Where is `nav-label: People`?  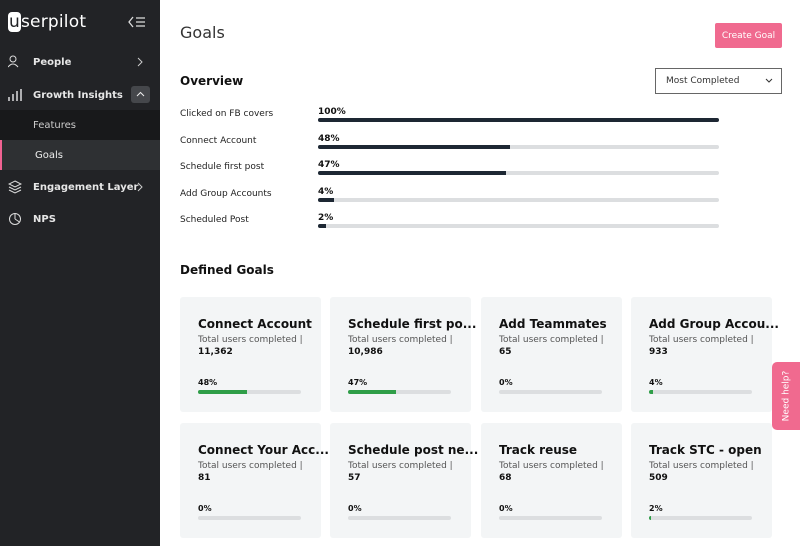
nav-label: People is located at coordinates (52, 62).